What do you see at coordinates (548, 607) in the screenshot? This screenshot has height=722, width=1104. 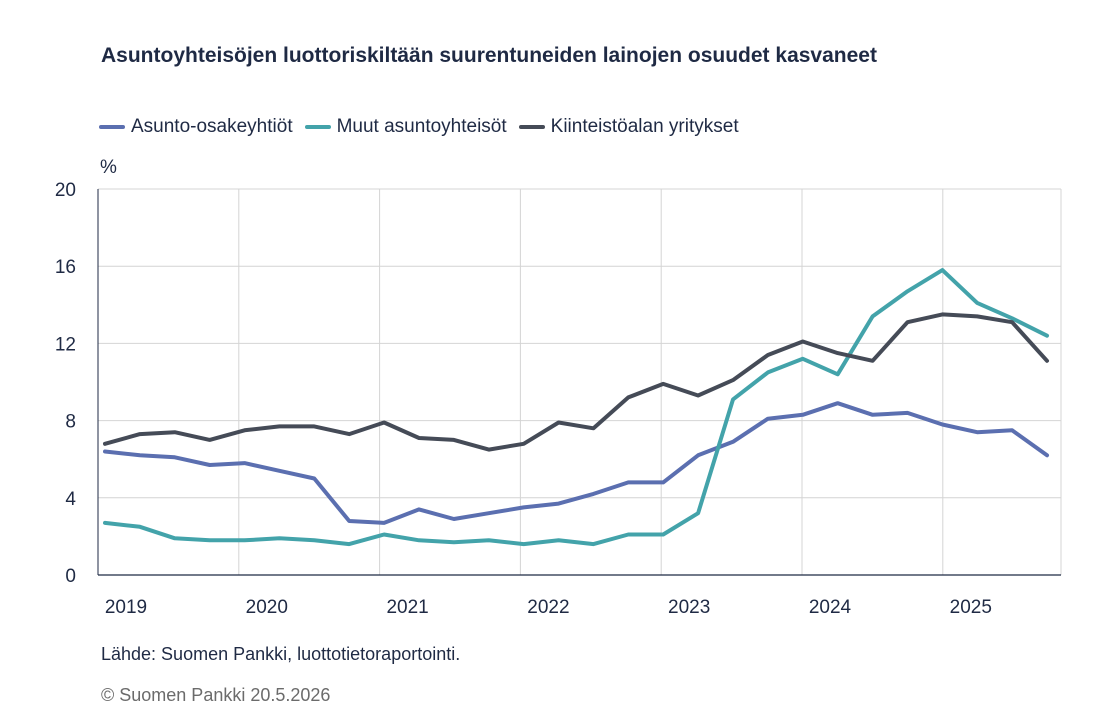 I see `x-tick-label: 2022` at bounding box center [548, 607].